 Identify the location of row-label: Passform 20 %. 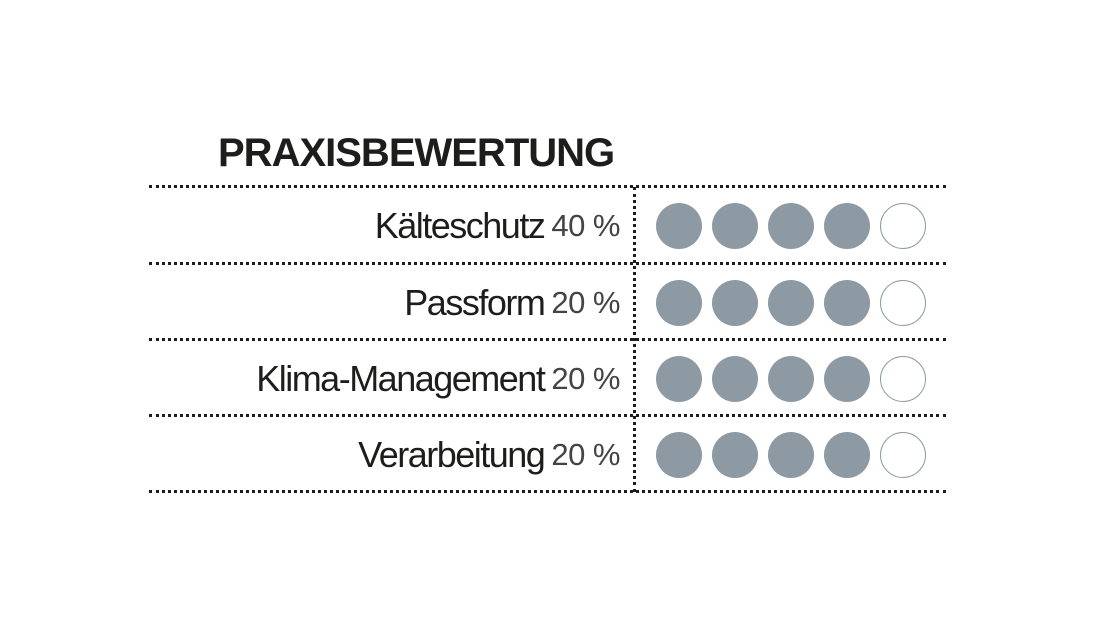
(512, 303).